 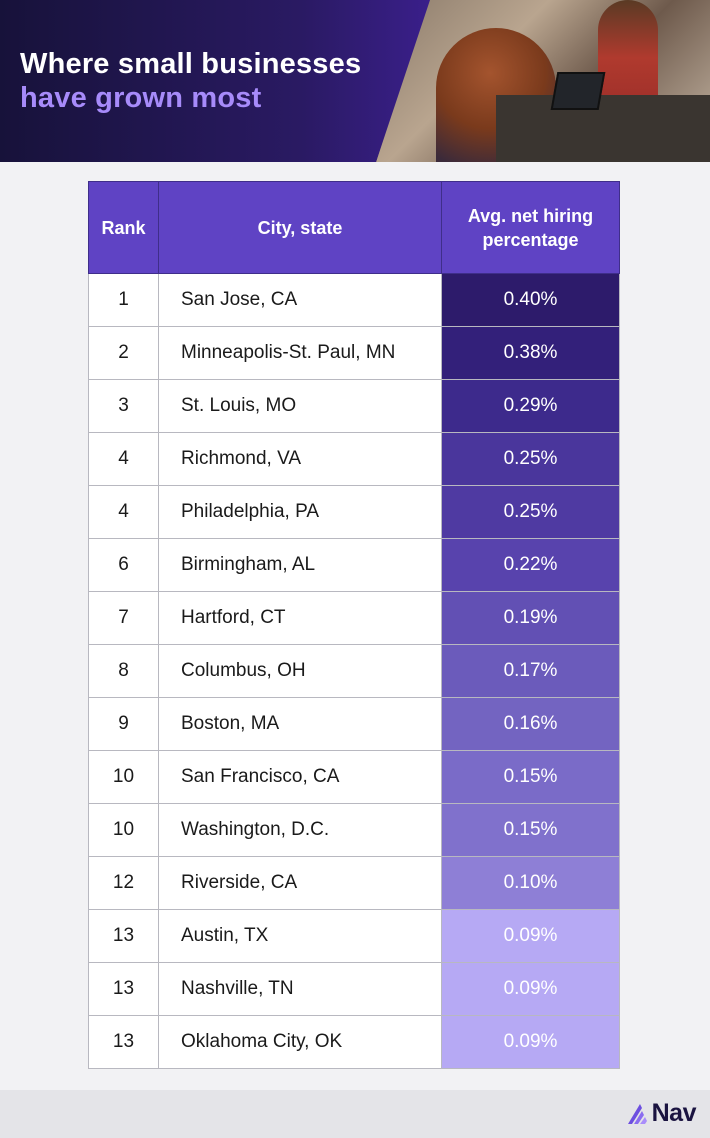 I want to click on rank-cell: 2, so click(x=123, y=353).